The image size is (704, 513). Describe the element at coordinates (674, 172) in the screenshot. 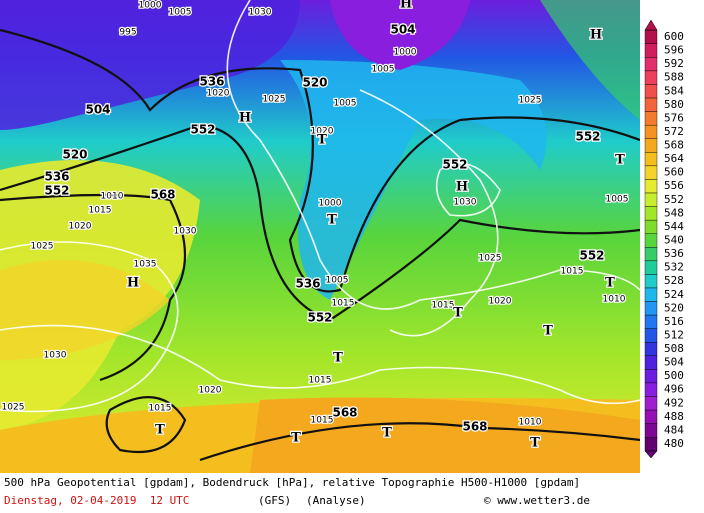

I see `color-bar-label: 560` at that location.